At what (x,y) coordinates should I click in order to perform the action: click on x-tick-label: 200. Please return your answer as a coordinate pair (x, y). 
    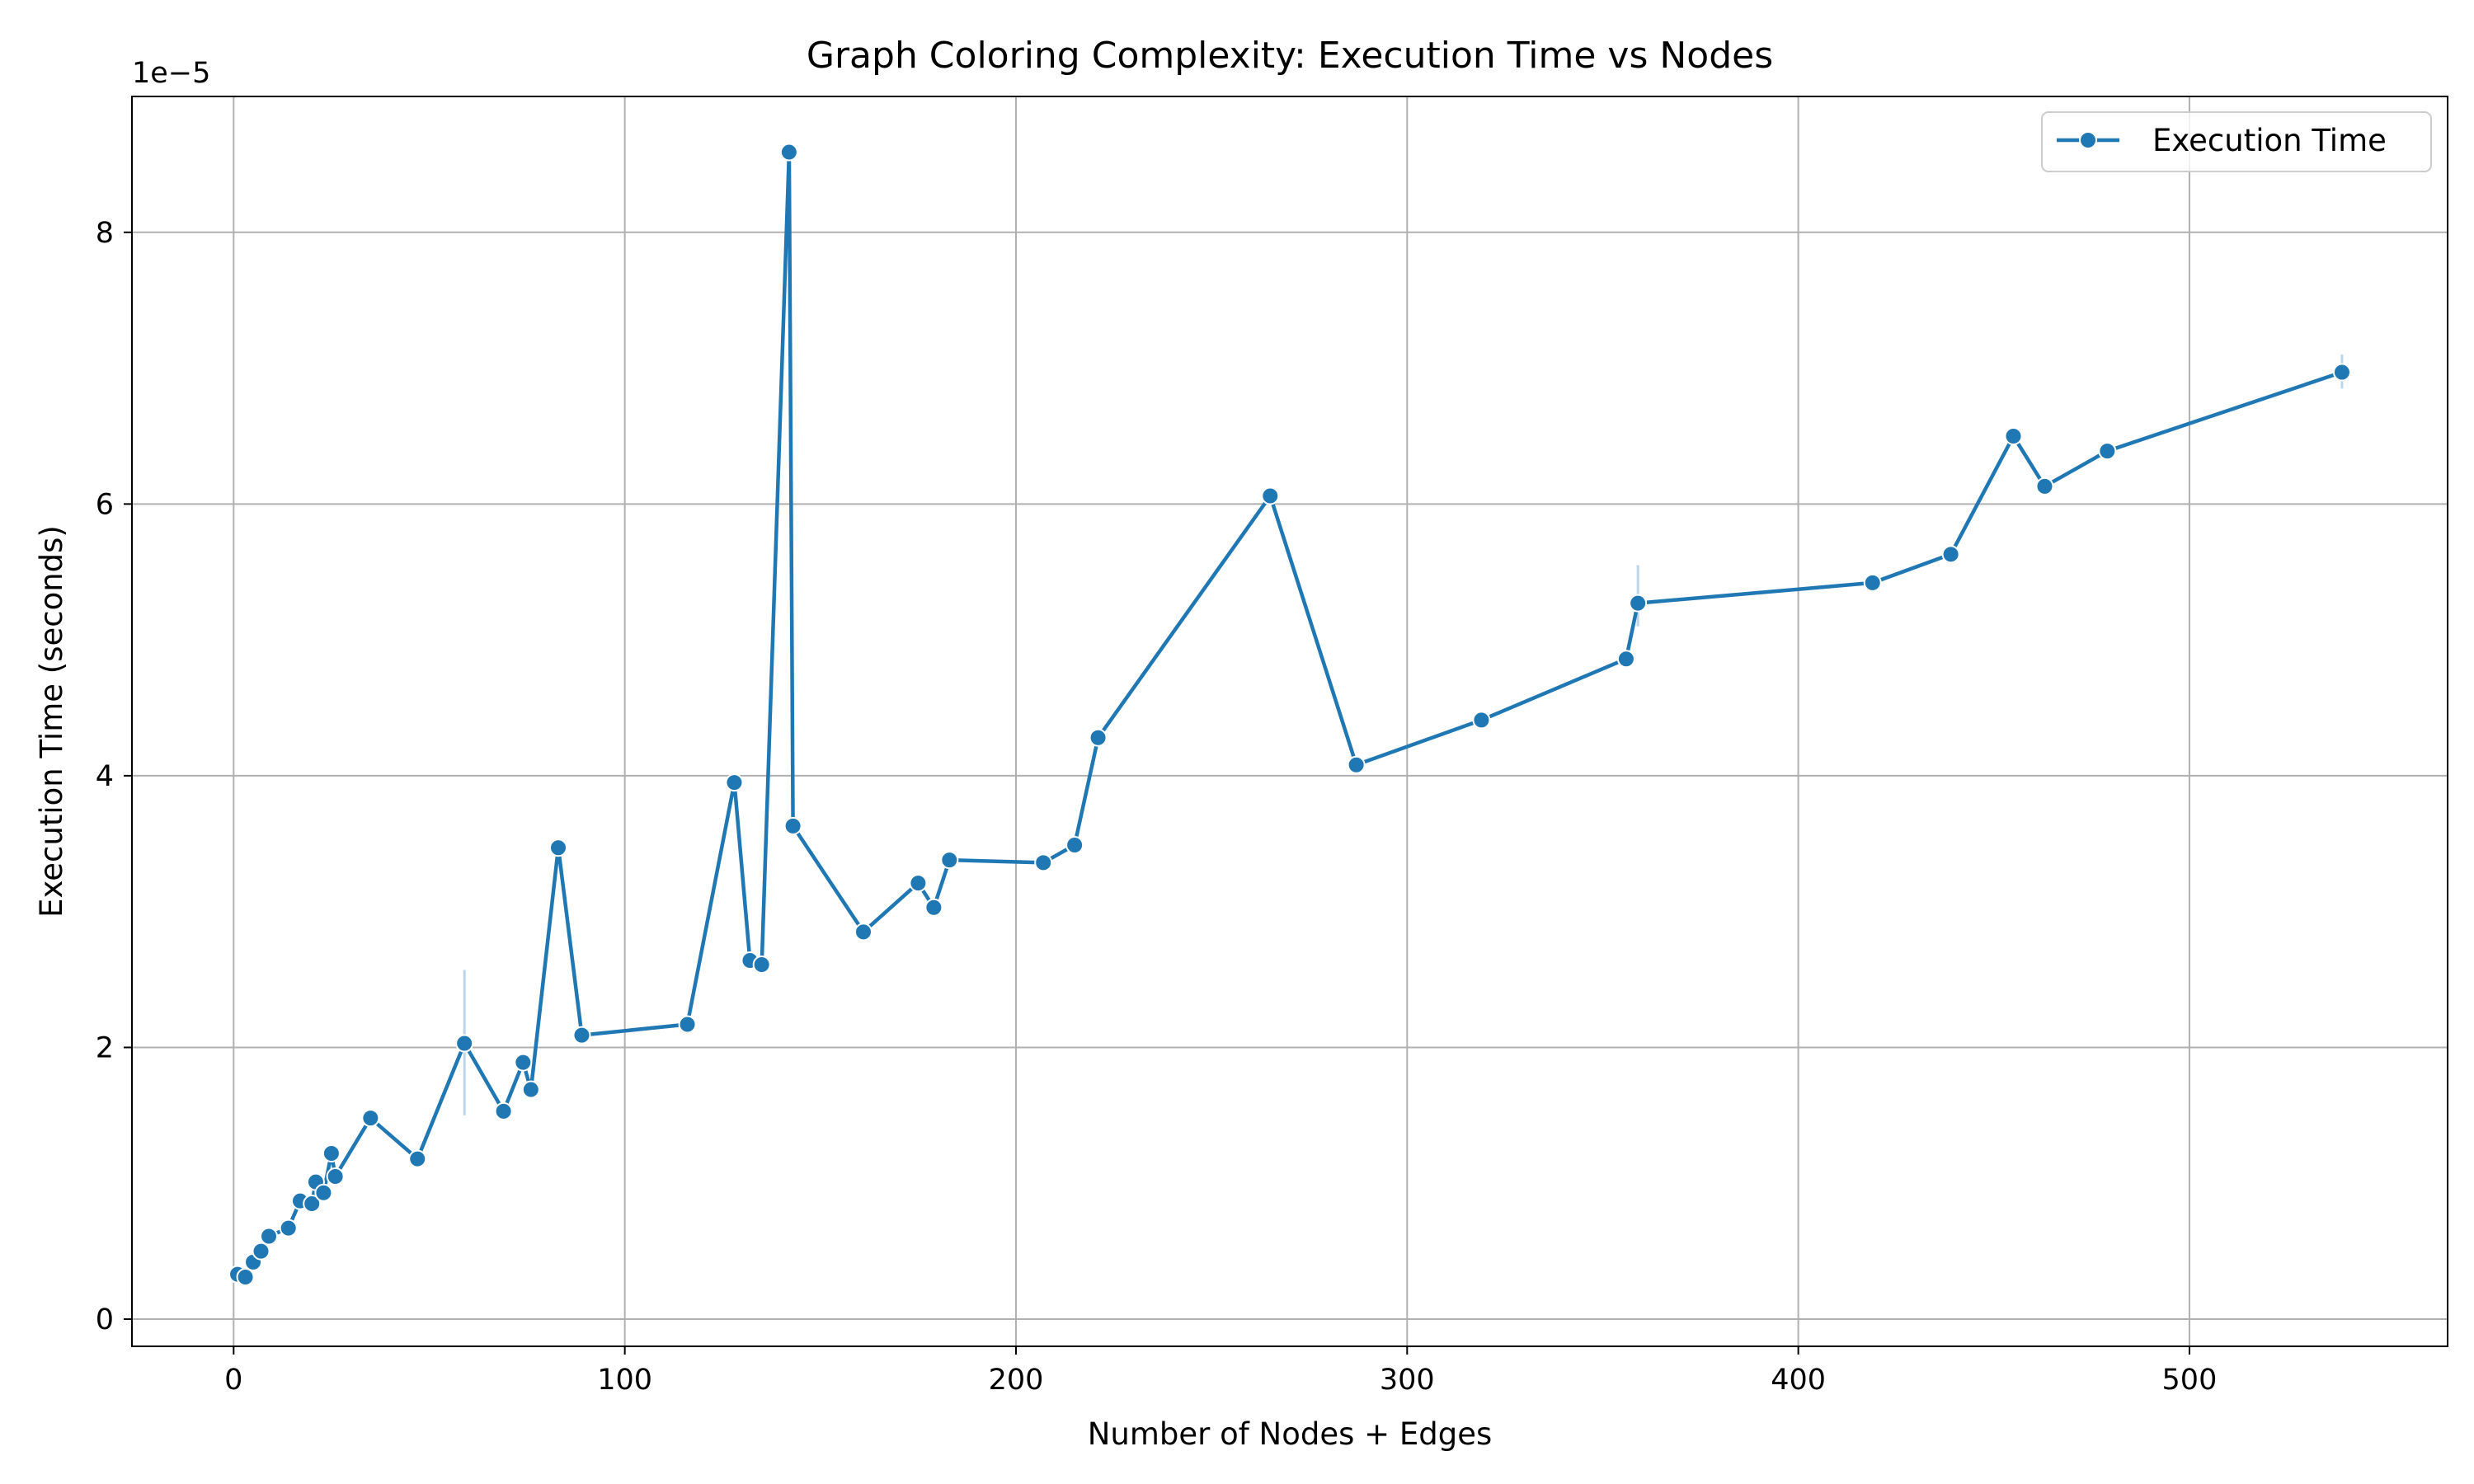
    Looking at the image, I should click on (1016, 1380).